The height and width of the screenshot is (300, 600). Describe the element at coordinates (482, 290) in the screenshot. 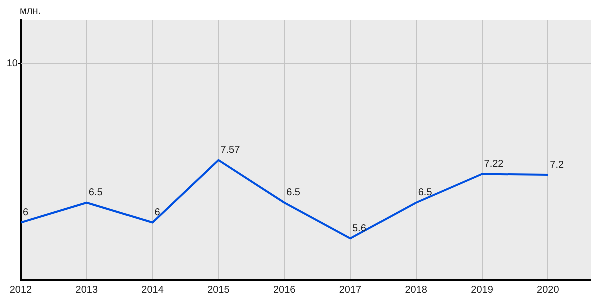

I see `x-tick-label: 2019` at that location.